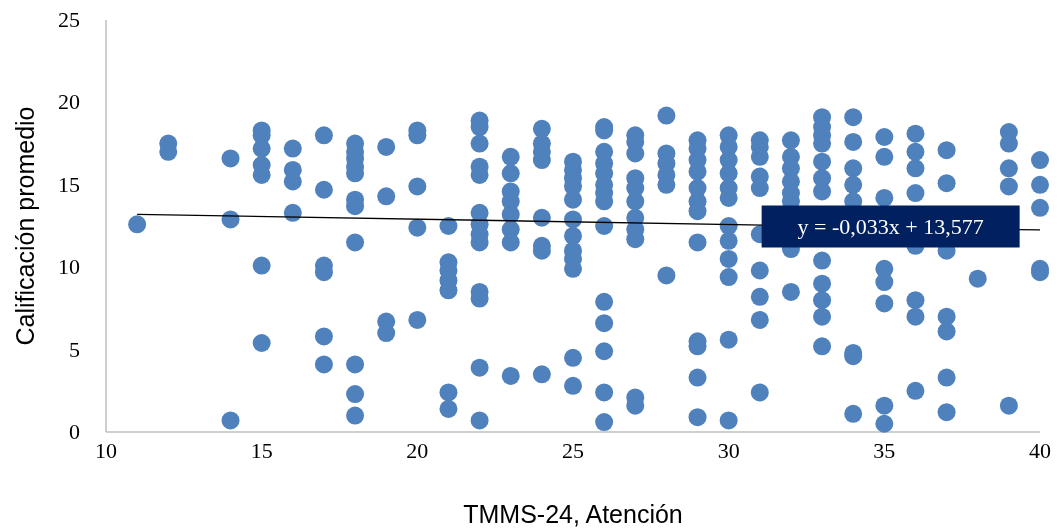  Describe the element at coordinates (69, 19) in the screenshot. I see `y-tick-label: 25` at that location.